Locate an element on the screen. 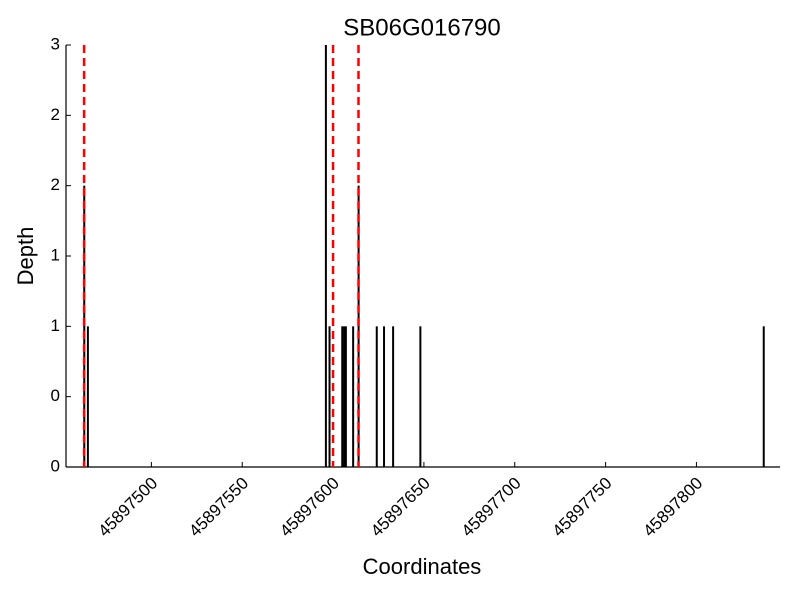  x-tick-label: 45897550 is located at coordinates (218, 507).